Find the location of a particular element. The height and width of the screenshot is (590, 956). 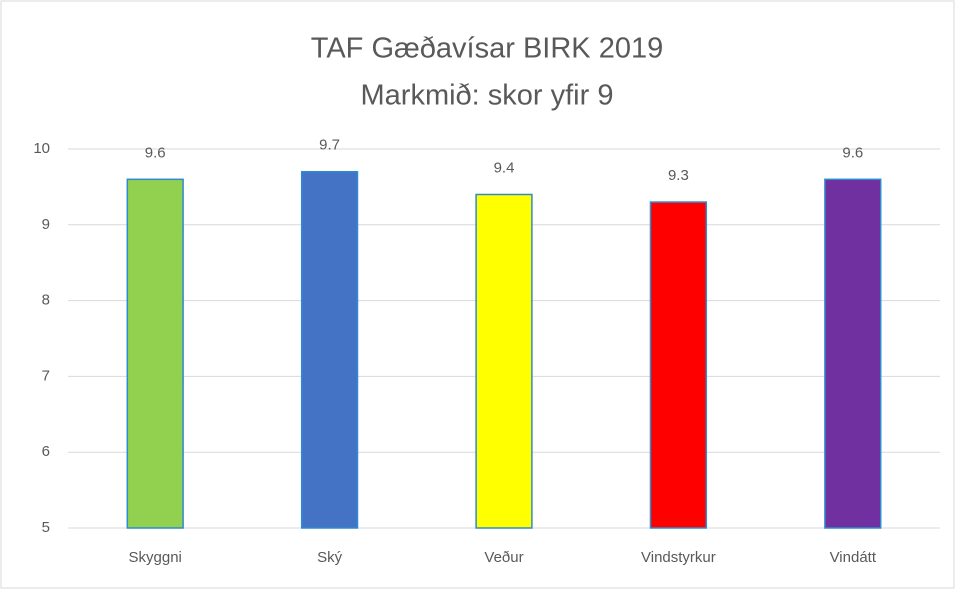

x-tick-label: Skyggni is located at coordinates (155, 557).